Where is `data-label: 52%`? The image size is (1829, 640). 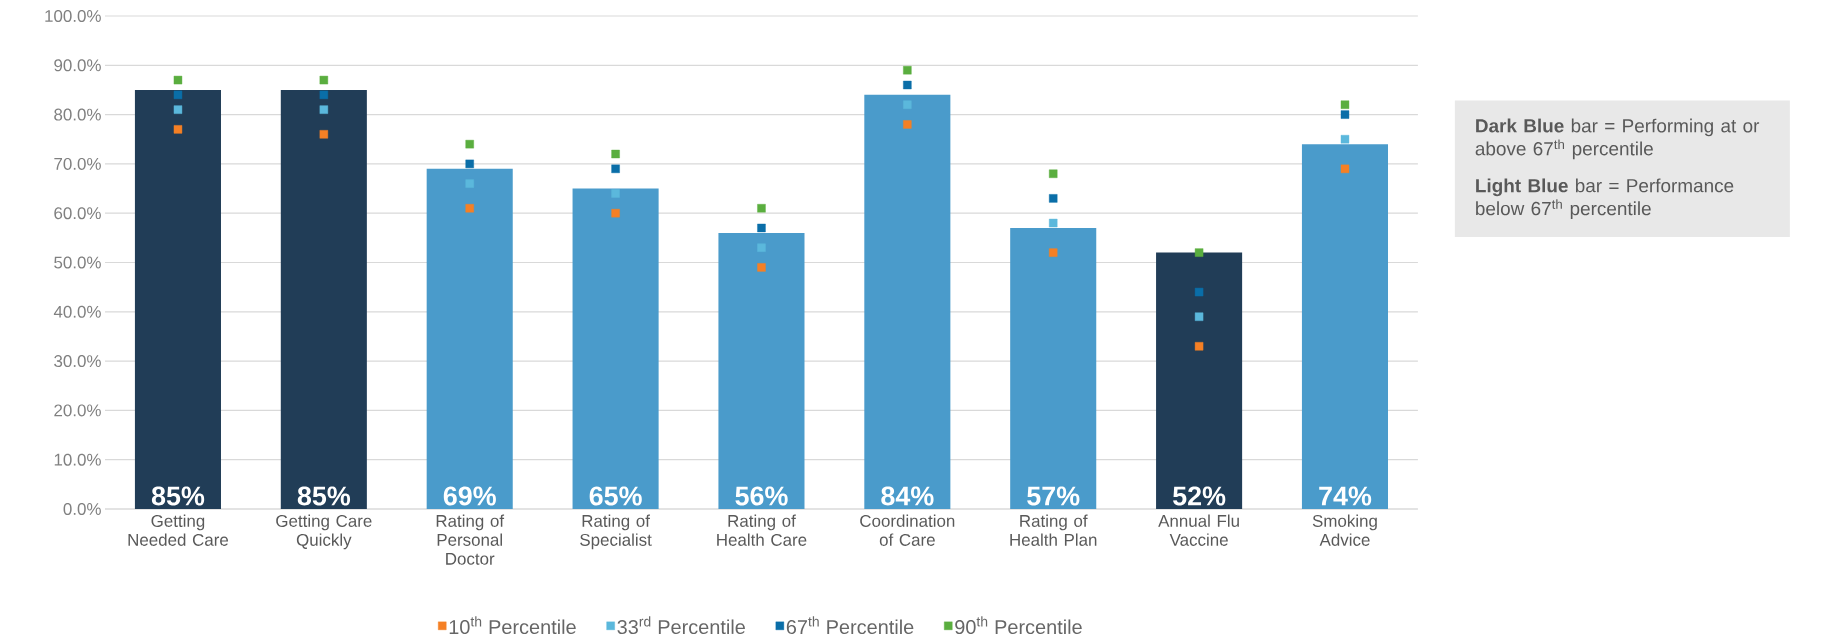
data-label: 52% is located at coordinates (1199, 496).